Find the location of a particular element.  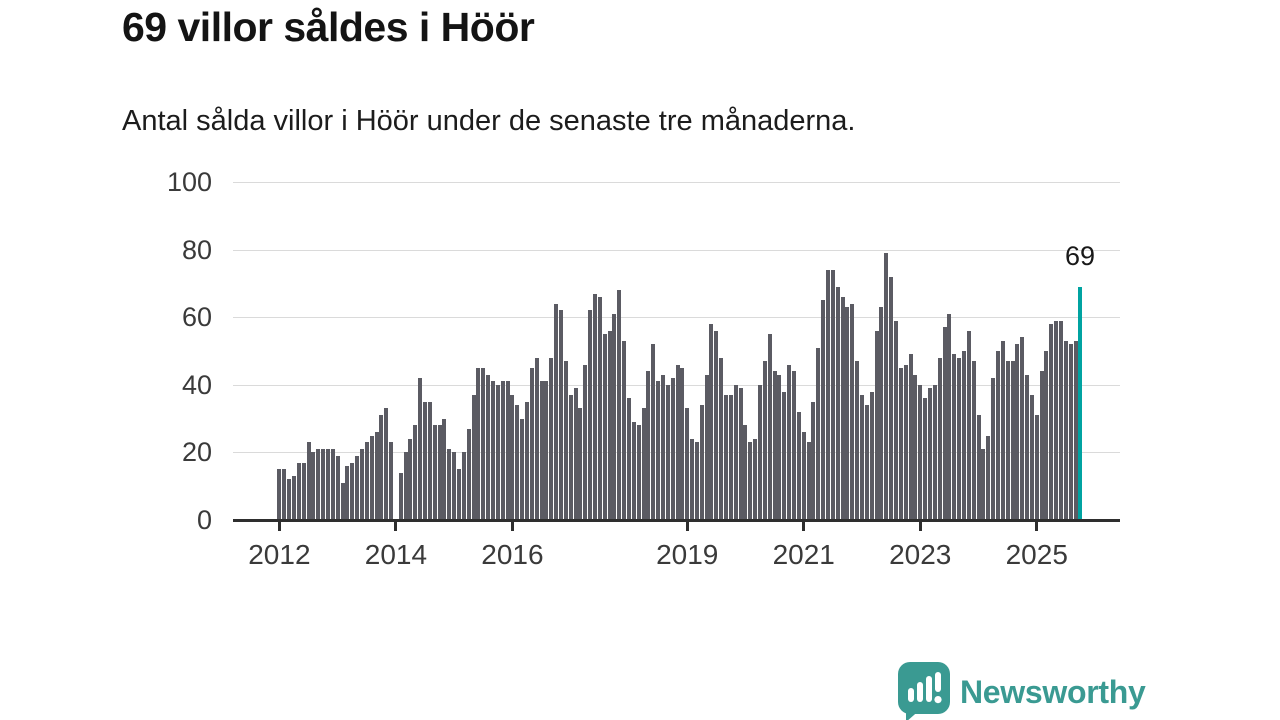

y-axis-label: 80 is located at coordinates (196, 249).